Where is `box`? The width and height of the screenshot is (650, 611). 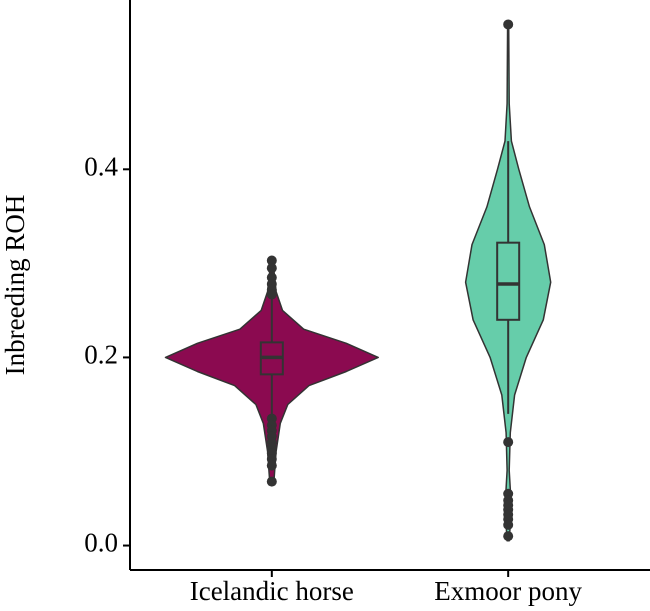 box is located at coordinates (508, 281).